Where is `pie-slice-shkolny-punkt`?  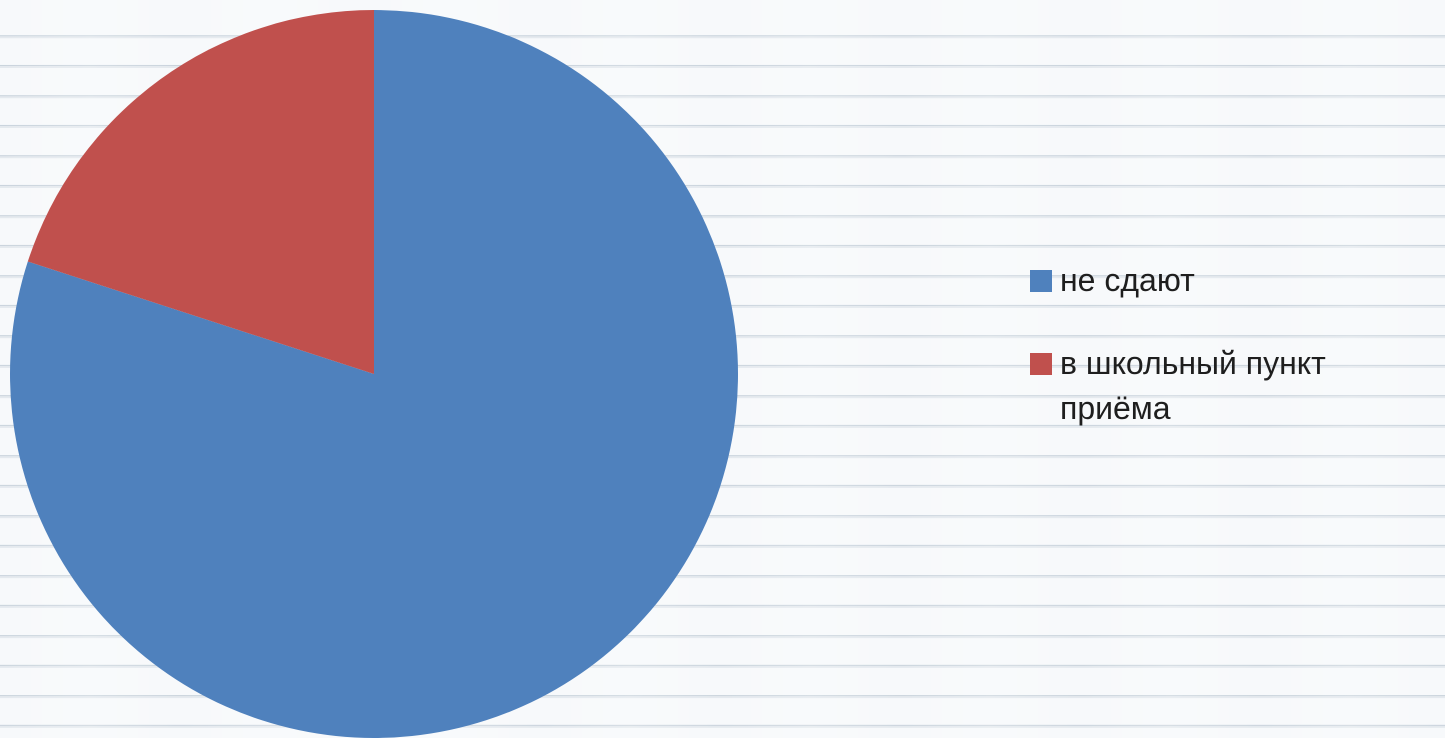
pie-slice-shkolny-punkt is located at coordinates (200, 191).